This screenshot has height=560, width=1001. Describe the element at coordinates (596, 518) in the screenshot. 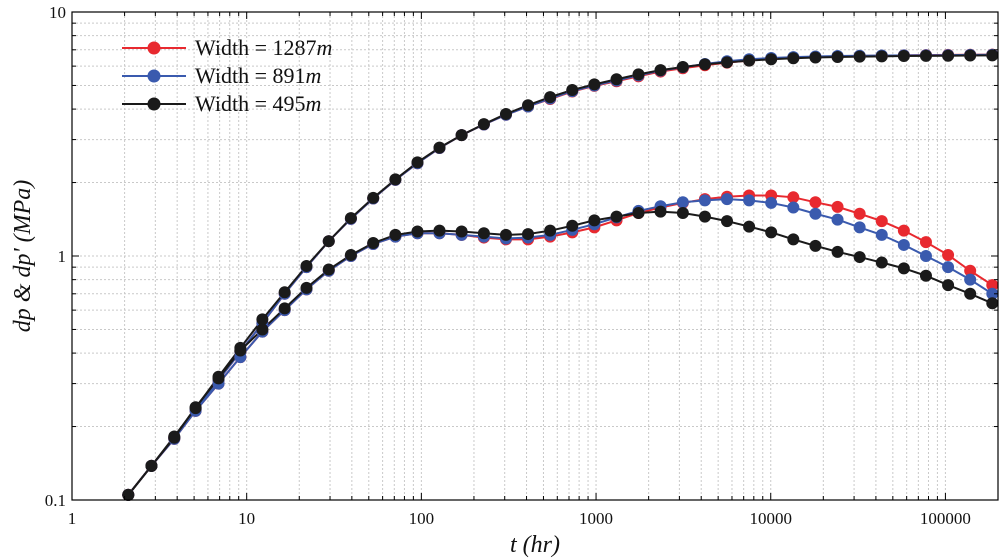

I see `x-tick-label: 1000` at that location.